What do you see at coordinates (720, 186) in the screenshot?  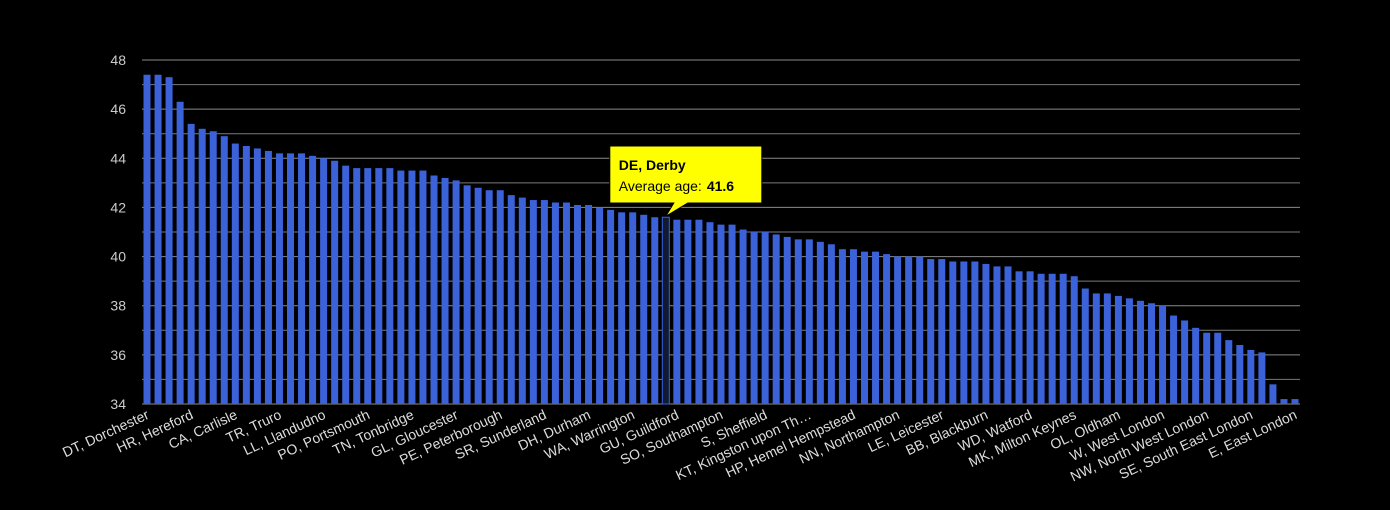 I see `tooltip-value: 41.6` at bounding box center [720, 186].